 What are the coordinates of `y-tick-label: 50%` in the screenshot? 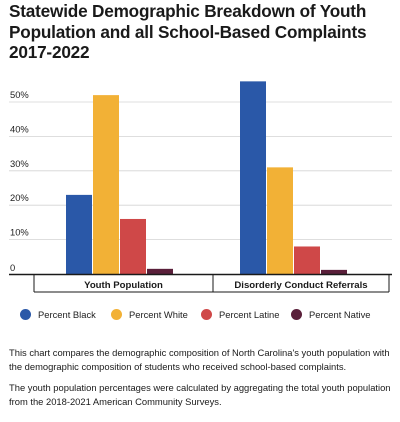 It's located at (19, 94).